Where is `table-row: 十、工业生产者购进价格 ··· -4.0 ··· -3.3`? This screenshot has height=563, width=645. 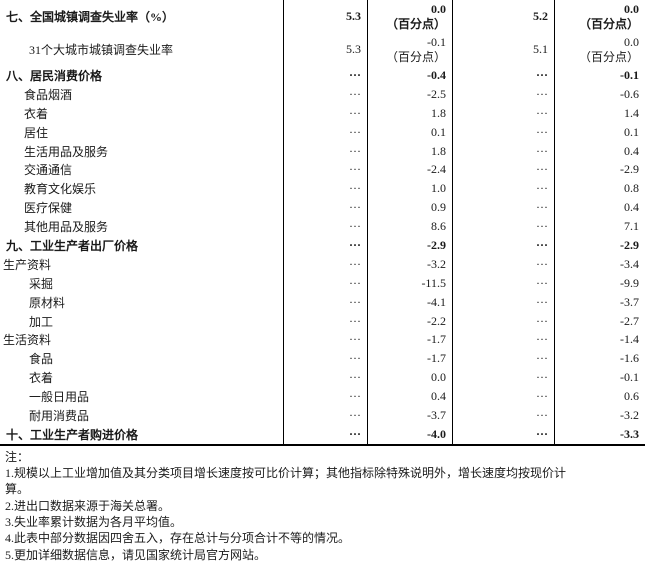 table-row: 十、工业生产者购进价格 ··· -4.0 ··· -3.3 is located at coordinates (322, 434).